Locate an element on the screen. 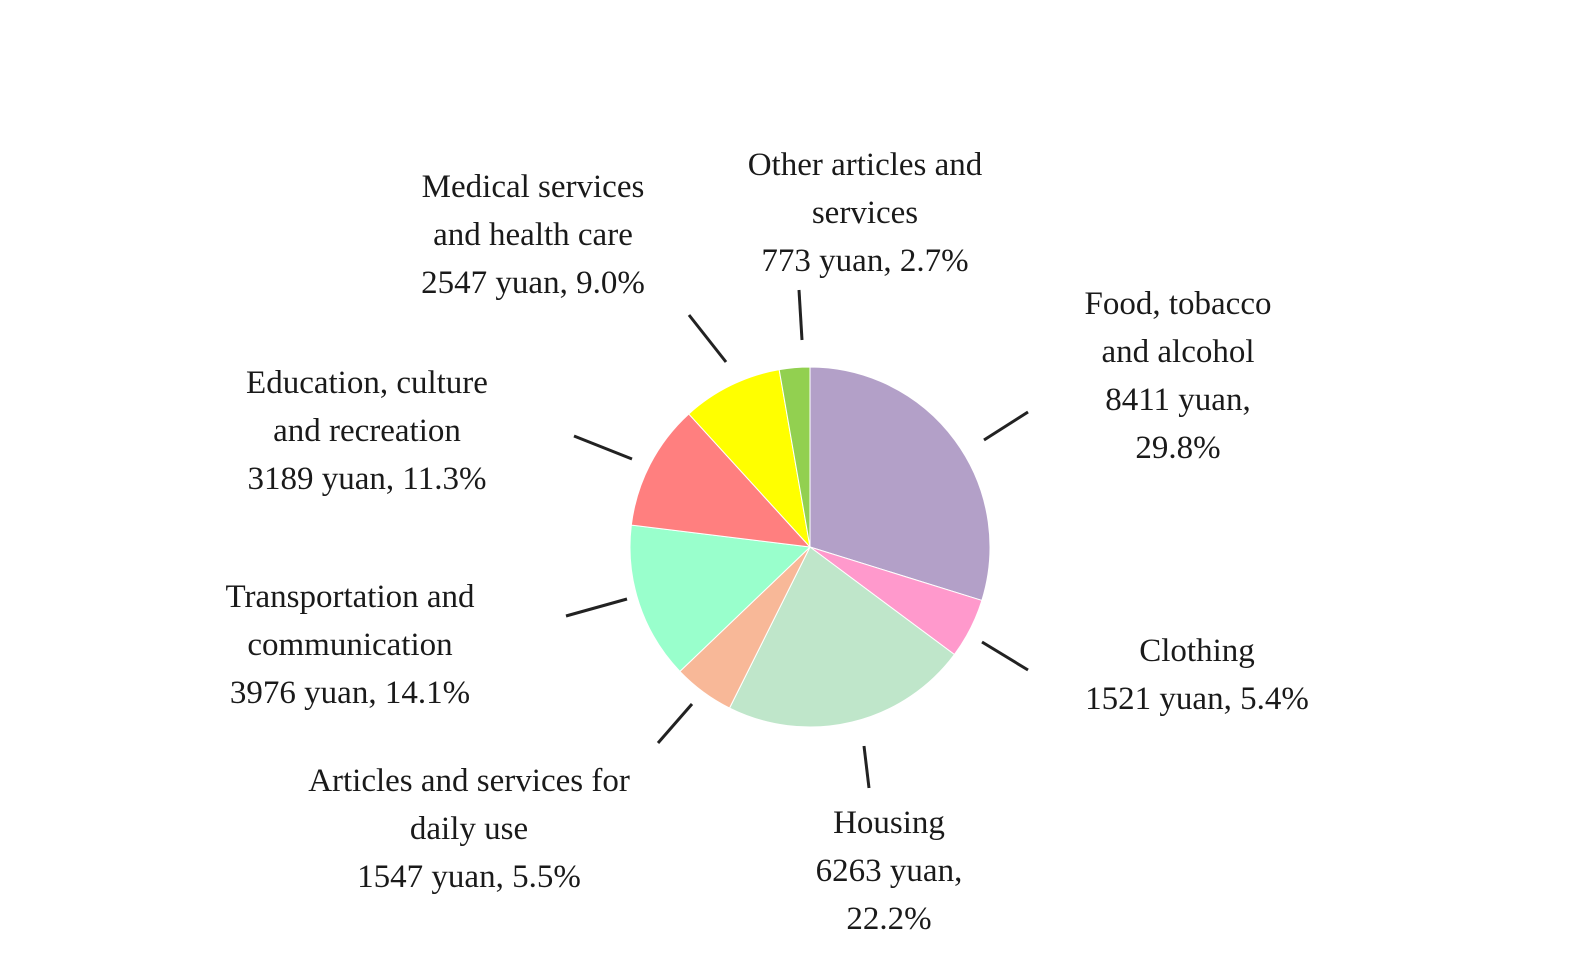 The width and height of the screenshot is (1590, 966). label-line: 3976 yuan, 14.1% is located at coordinates (350, 693).